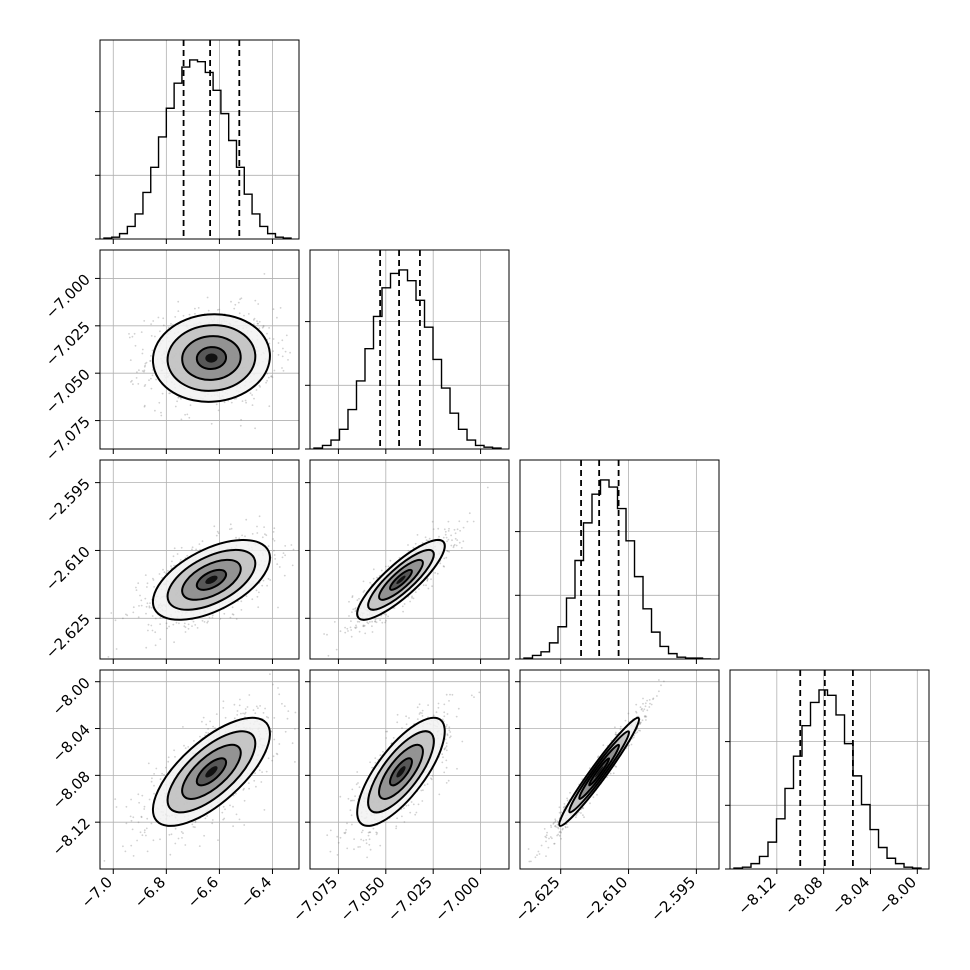  Describe the element at coordinates (410, 899) in the screenshot. I see `x-tick-label-1-2: −7.025` at that location.